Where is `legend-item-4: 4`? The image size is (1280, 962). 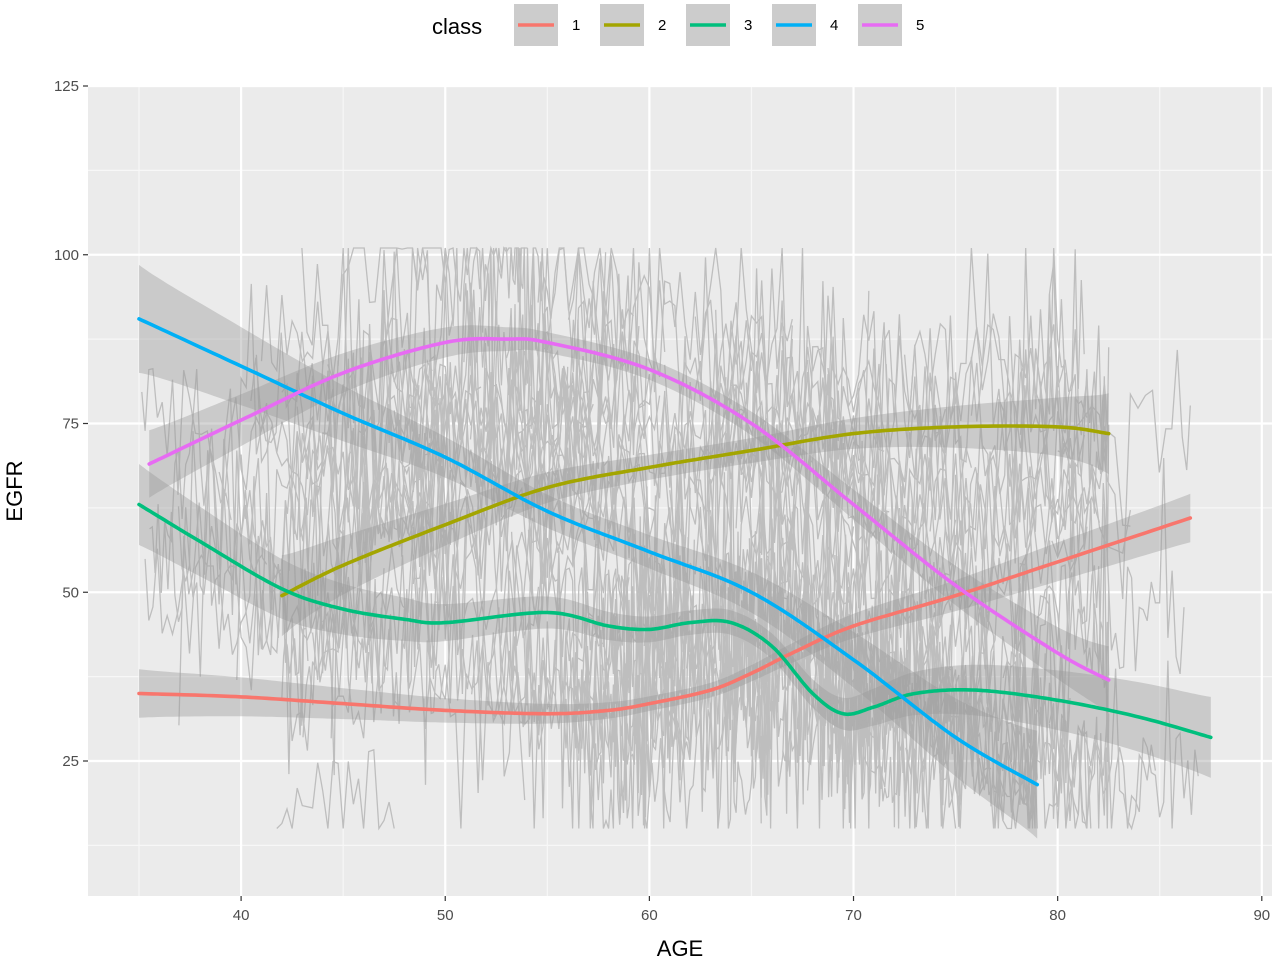
legend-item-4: 4 is located at coordinates (805, 25).